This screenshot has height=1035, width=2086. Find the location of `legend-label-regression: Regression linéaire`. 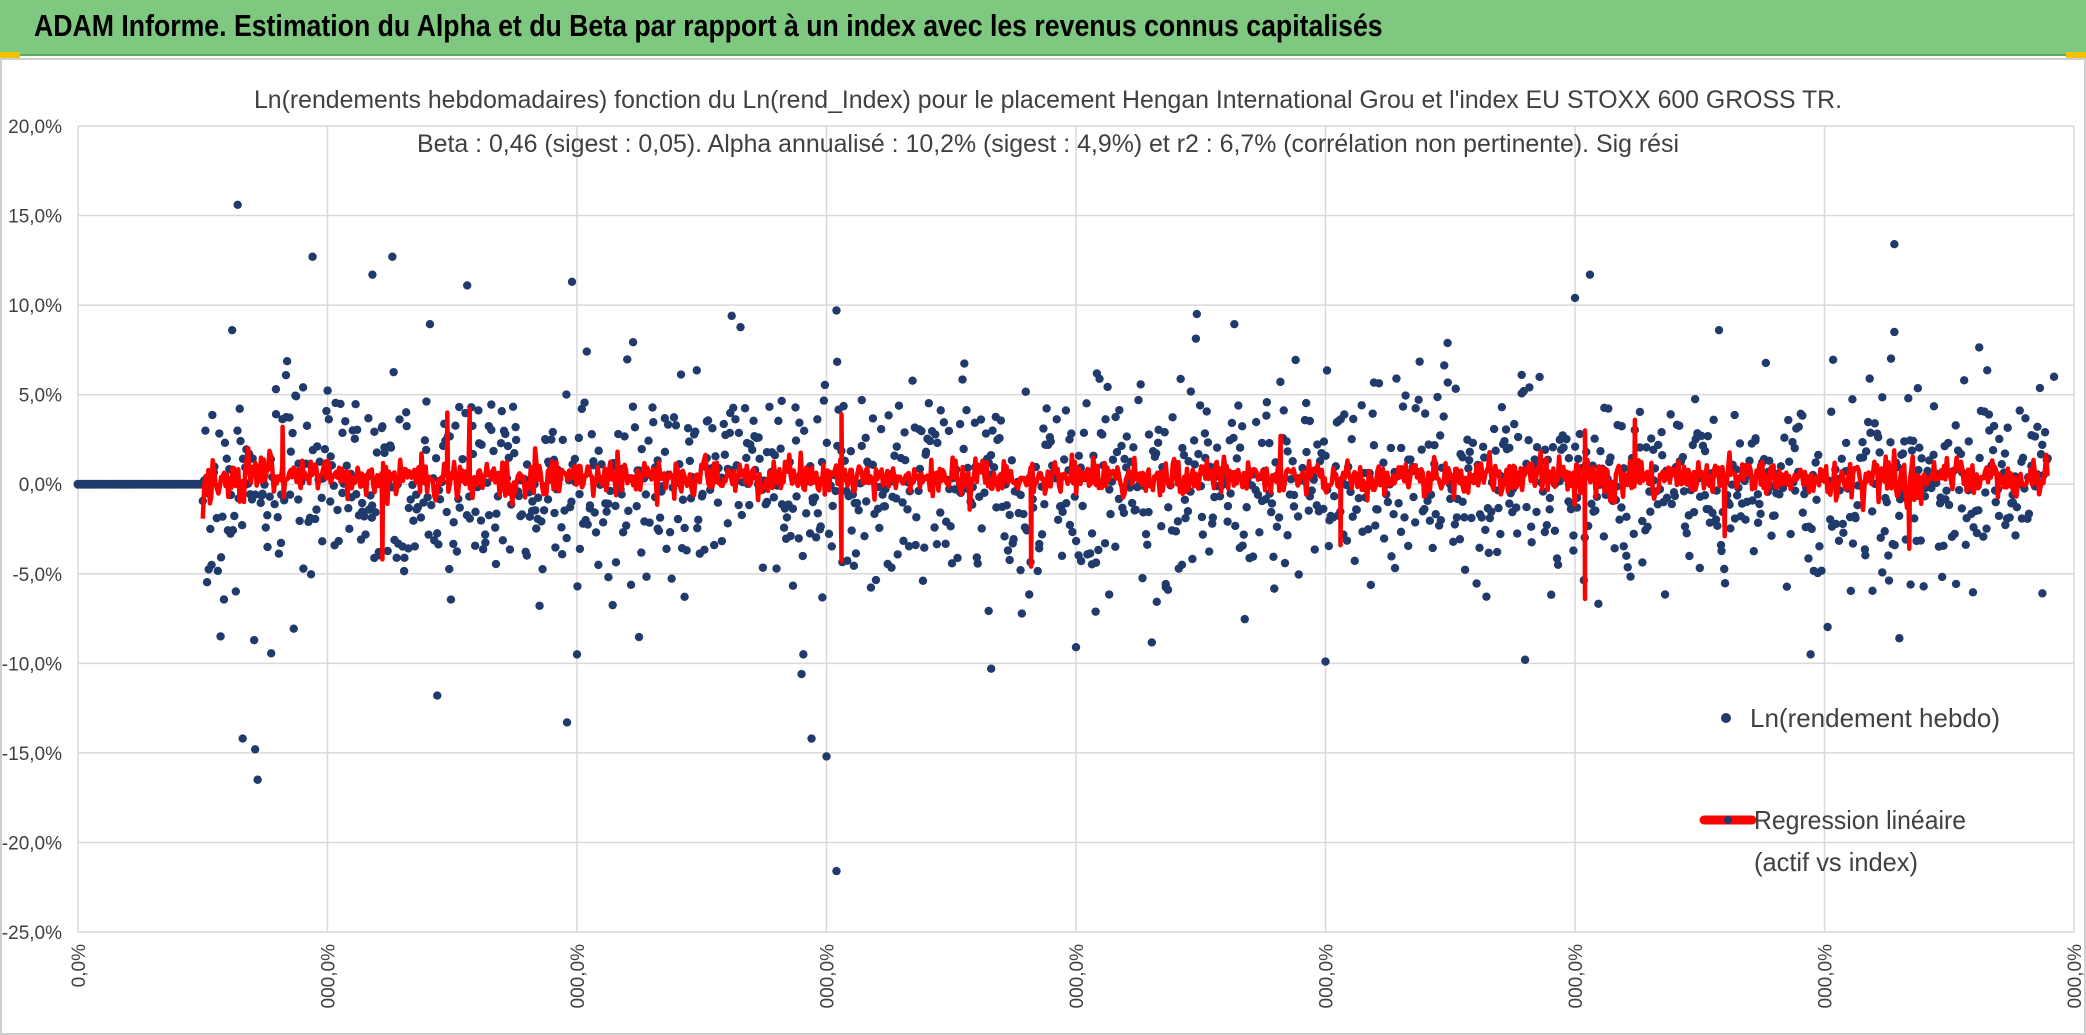

legend-label-regression: Regression linéaire is located at coordinates (1860, 820).